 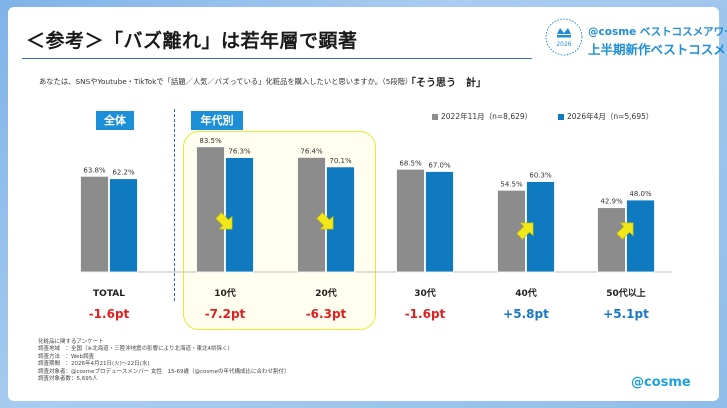 I want to click on difference-label: +5.8pt, so click(x=526, y=314).